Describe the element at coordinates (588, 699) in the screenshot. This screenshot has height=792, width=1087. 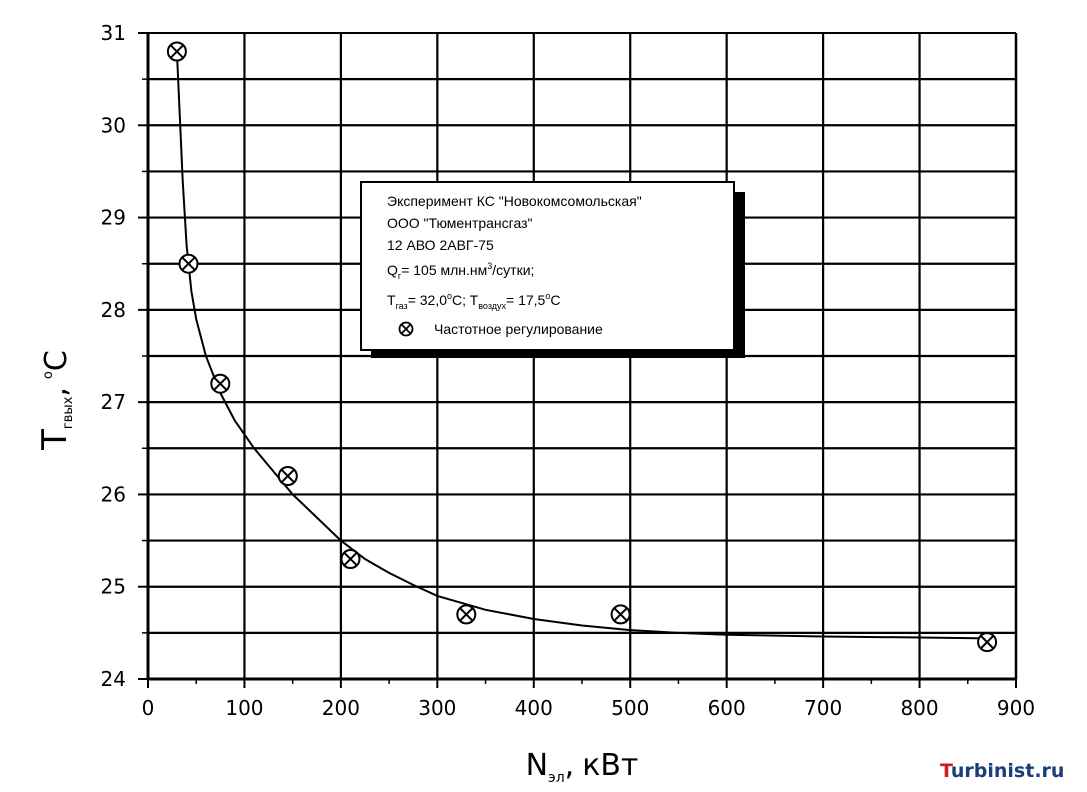
I see `x-ticks: 0 100 200 300 400 500 600 700 800 900` at that location.